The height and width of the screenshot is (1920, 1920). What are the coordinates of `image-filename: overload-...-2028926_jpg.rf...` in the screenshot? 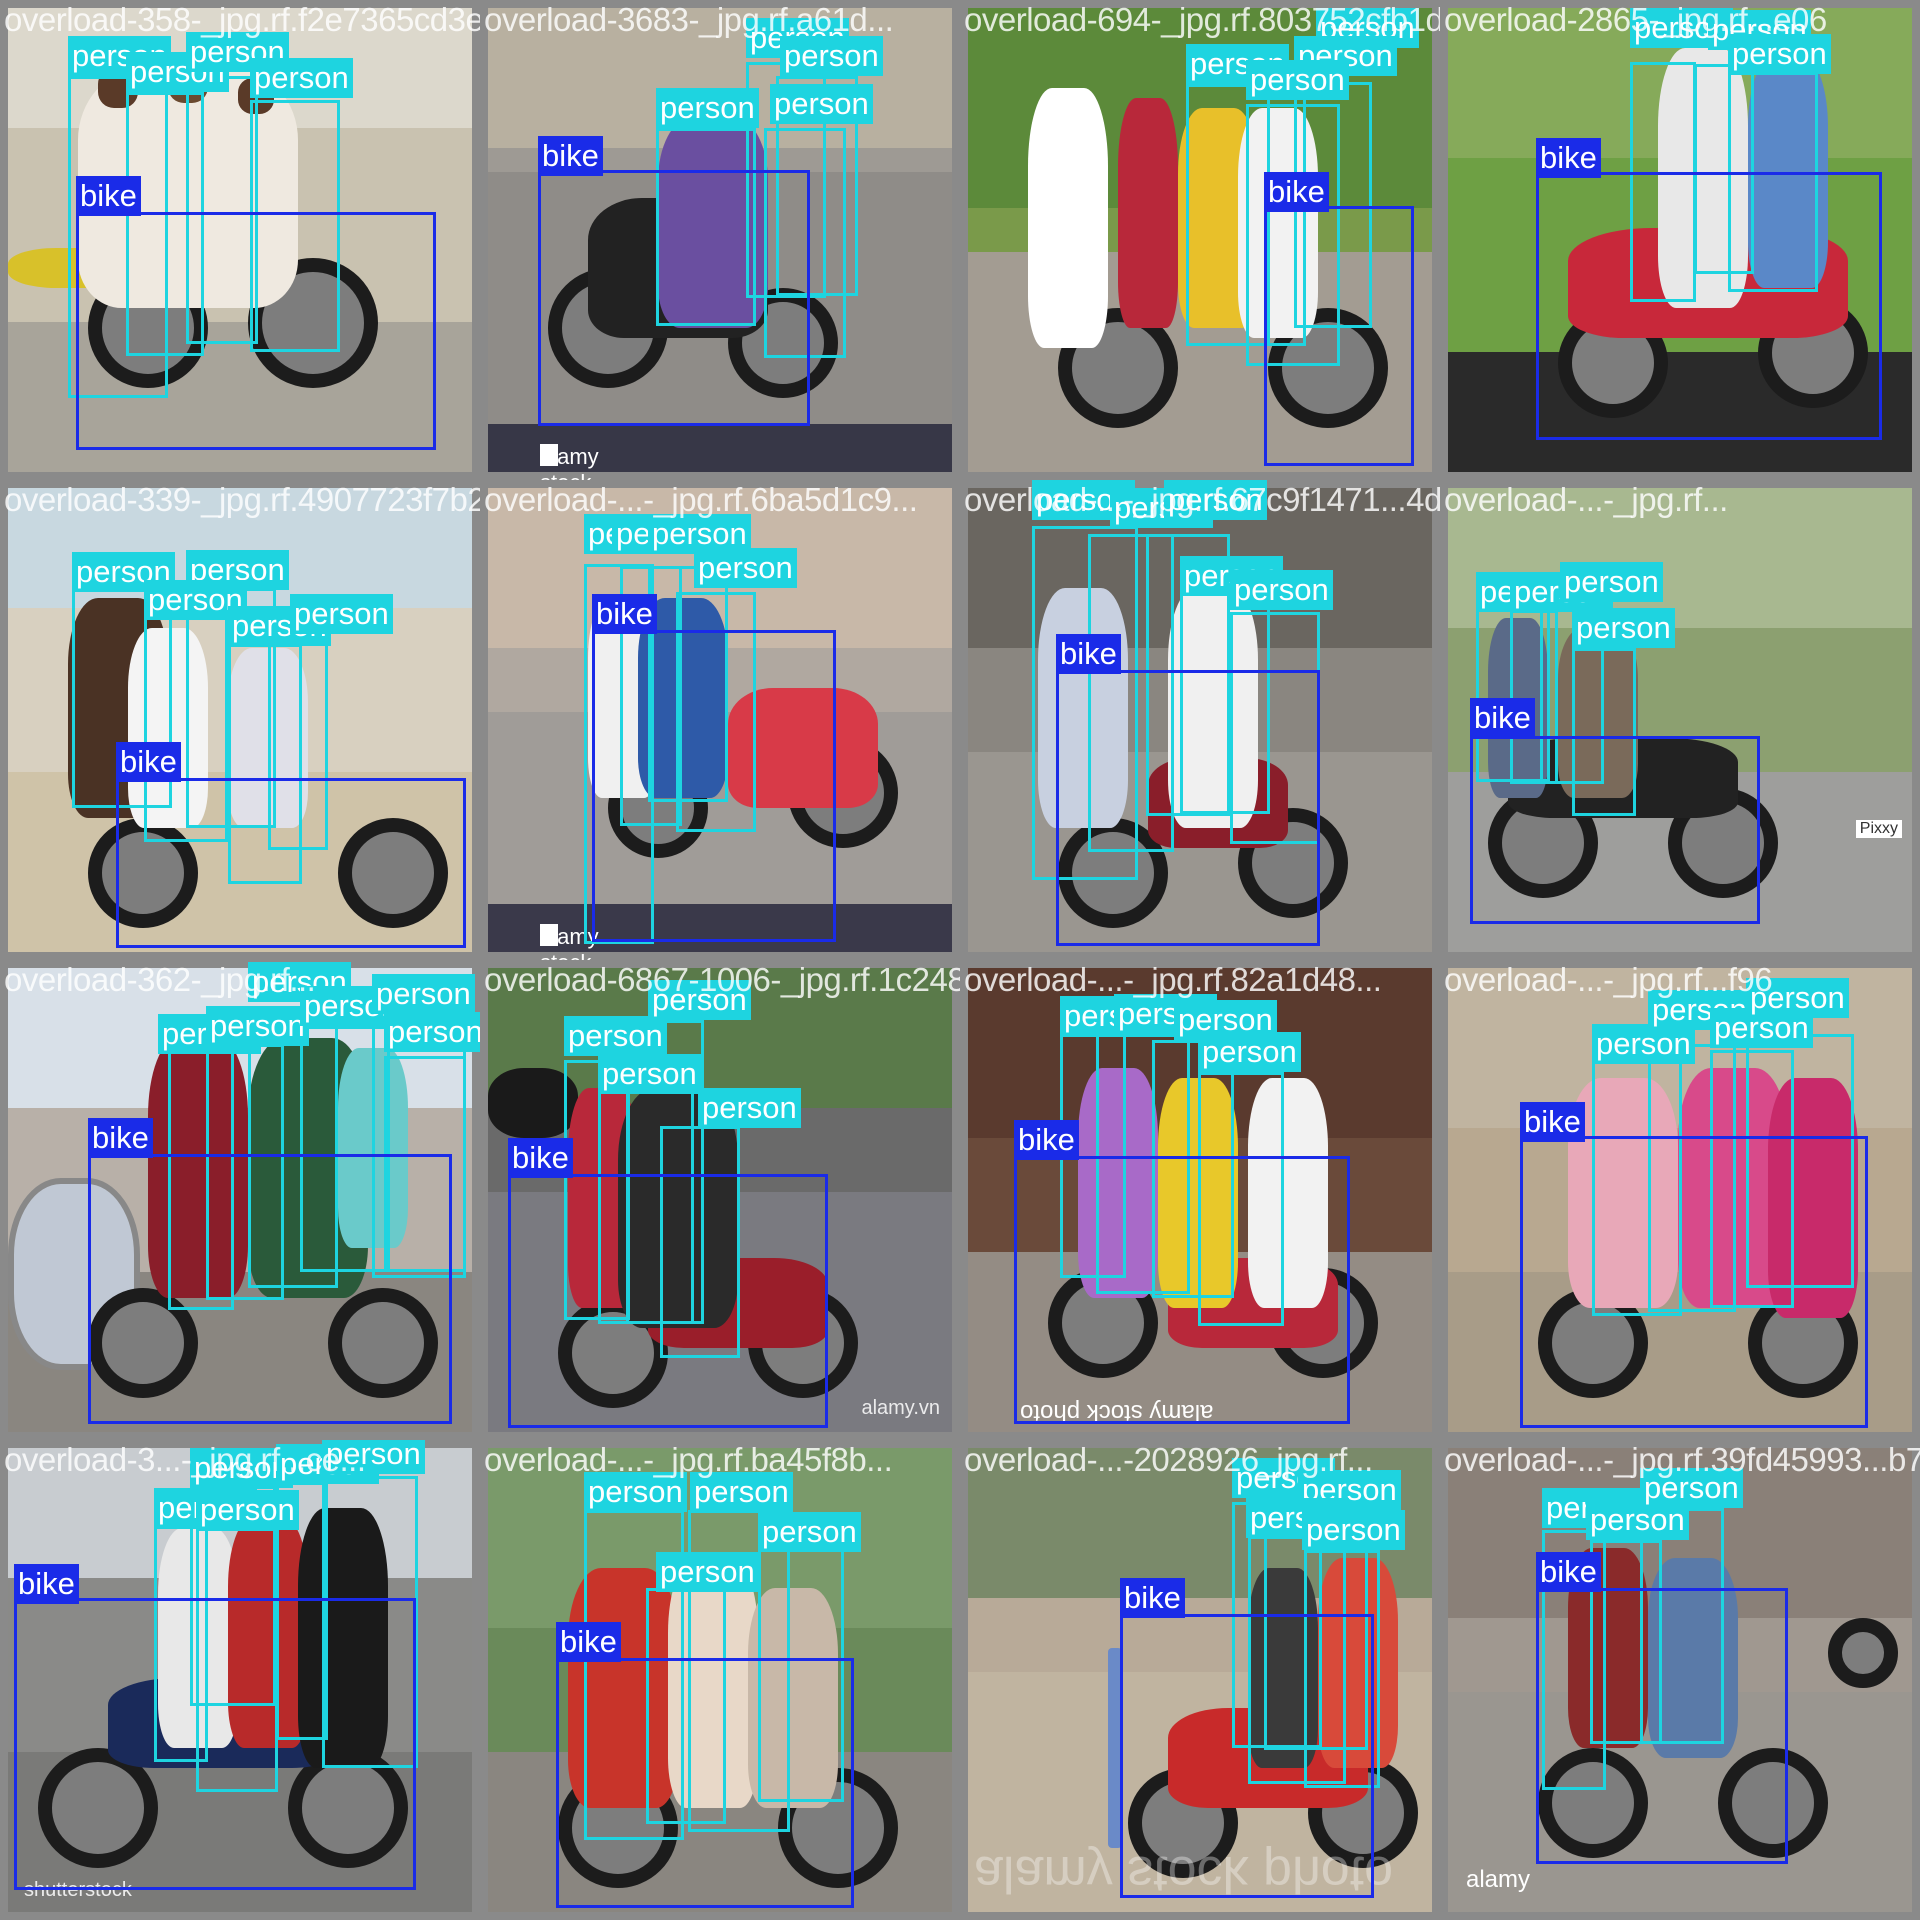 It's located at (1168, 1459).